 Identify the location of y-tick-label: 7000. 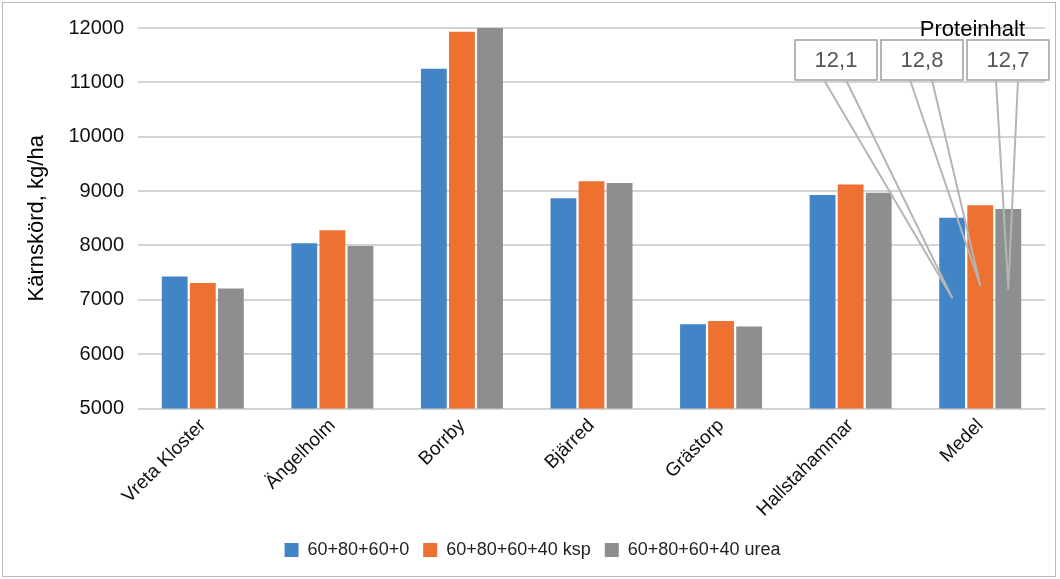
(102, 298).